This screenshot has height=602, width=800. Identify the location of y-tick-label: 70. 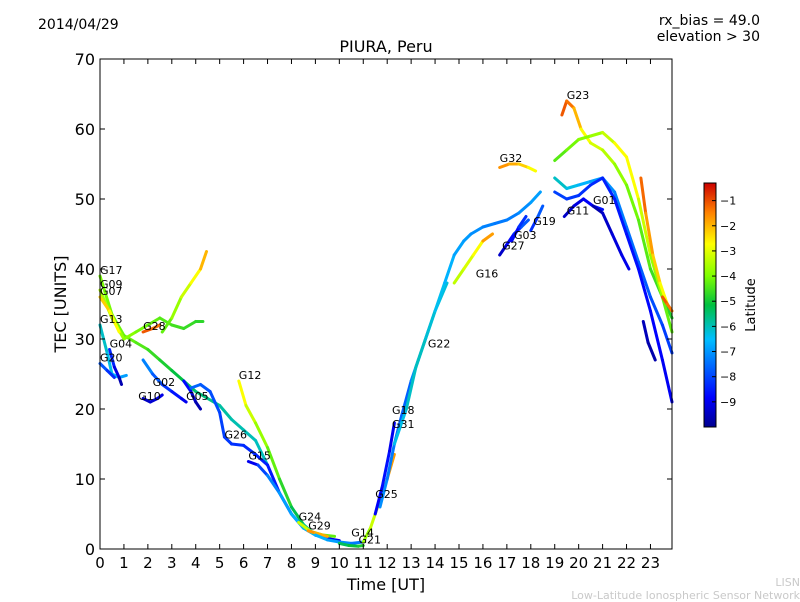
(85, 59).